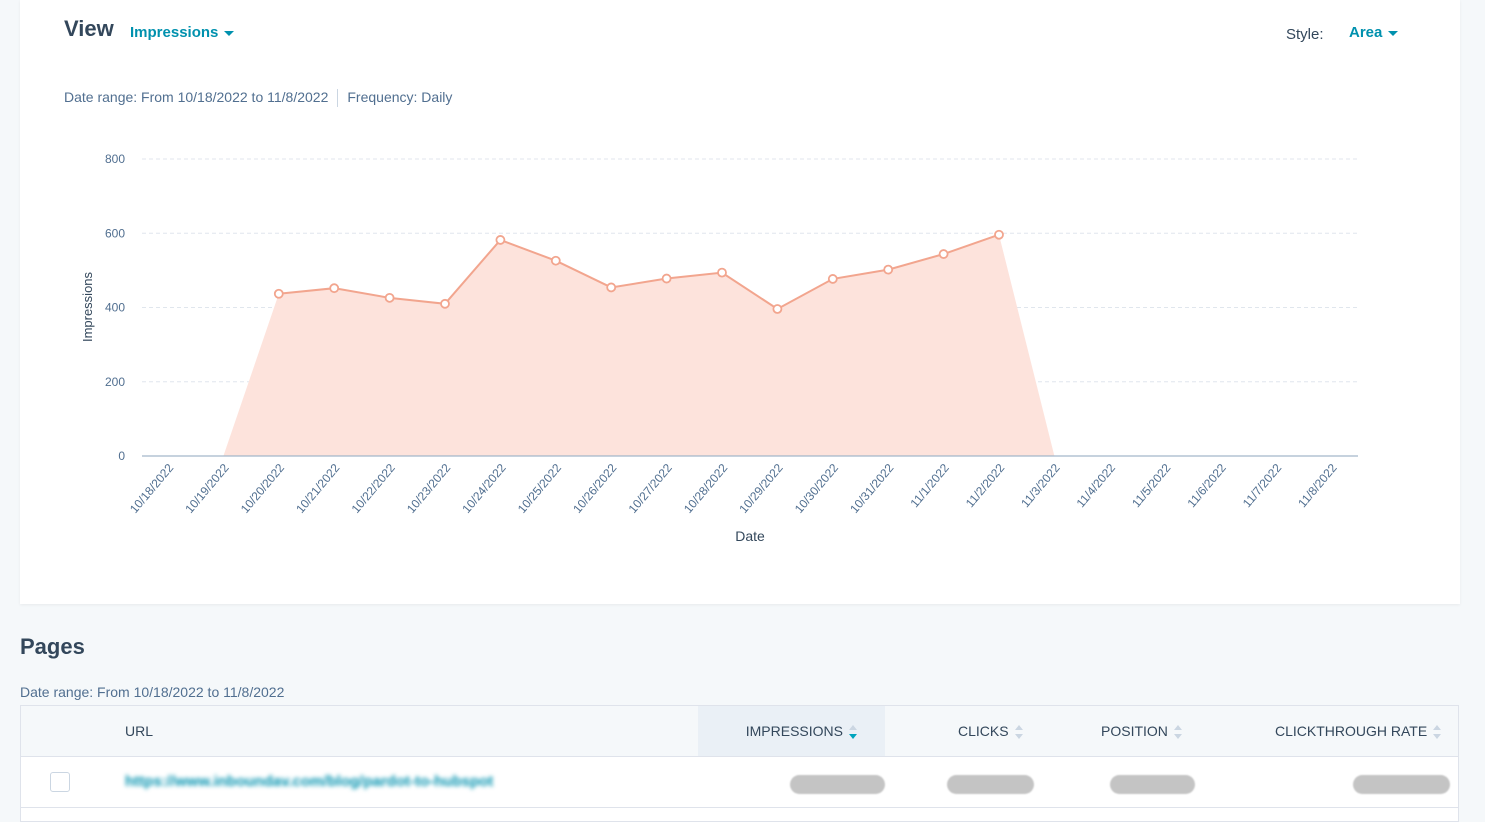 The width and height of the screenshot is (1485, 822). I want to click on x-tick-label: 10/23/2022, so click(429, 488).